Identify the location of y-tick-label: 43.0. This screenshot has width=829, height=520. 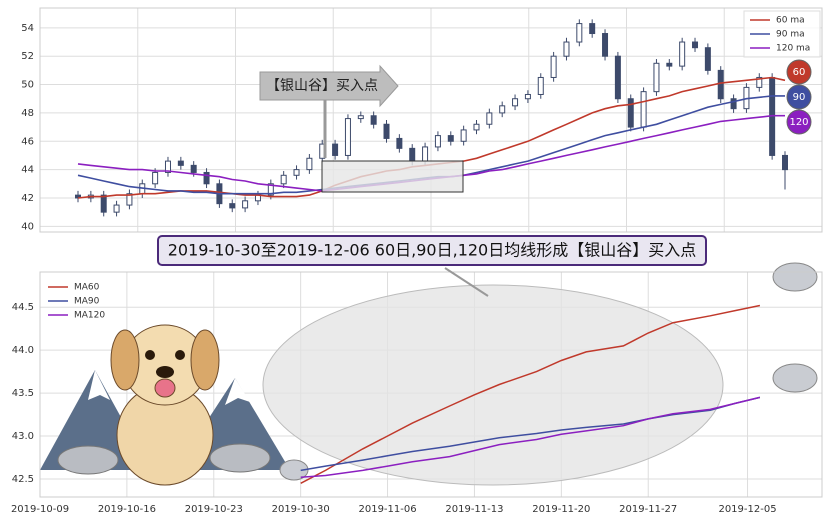
(23, 436).